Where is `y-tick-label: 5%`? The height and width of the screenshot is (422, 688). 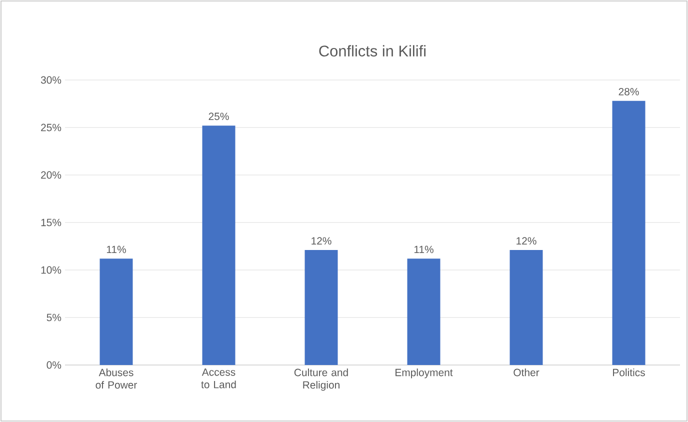
y-tick-label: 5% is located at coordinates (54, 318).